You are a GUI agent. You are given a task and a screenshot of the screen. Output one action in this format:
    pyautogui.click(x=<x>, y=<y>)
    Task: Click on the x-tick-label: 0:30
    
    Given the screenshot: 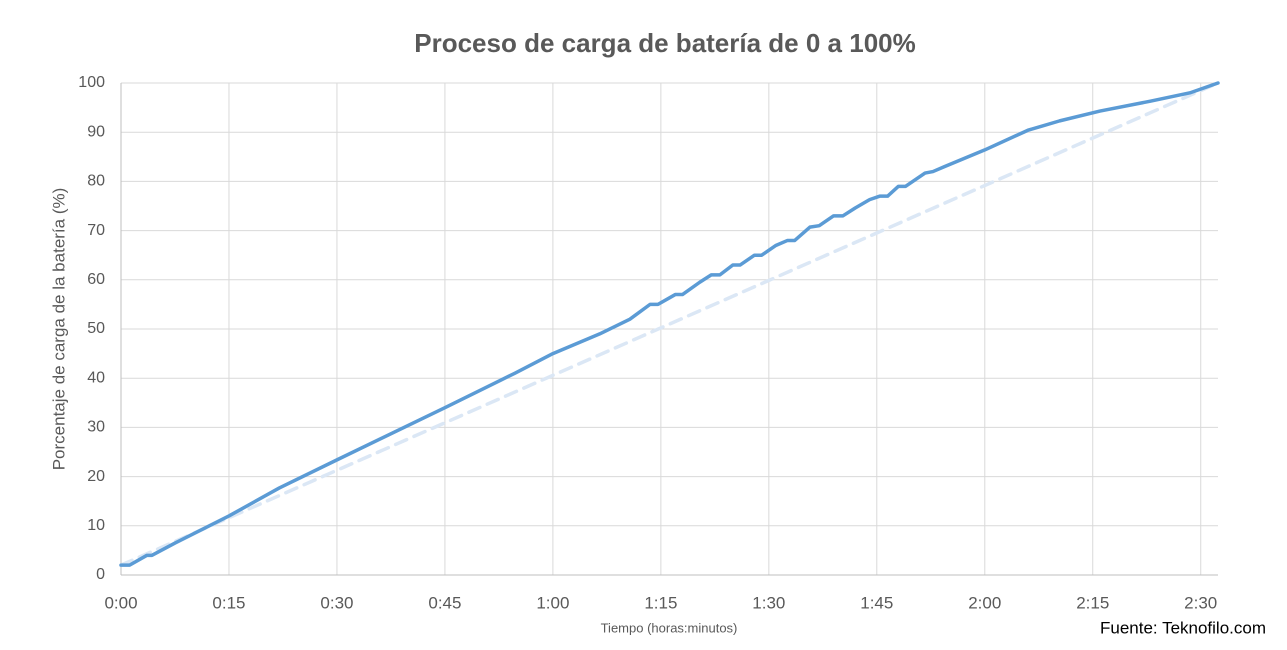 What is the action you would take?
    pyautogui.click(x=336, y=602)
    